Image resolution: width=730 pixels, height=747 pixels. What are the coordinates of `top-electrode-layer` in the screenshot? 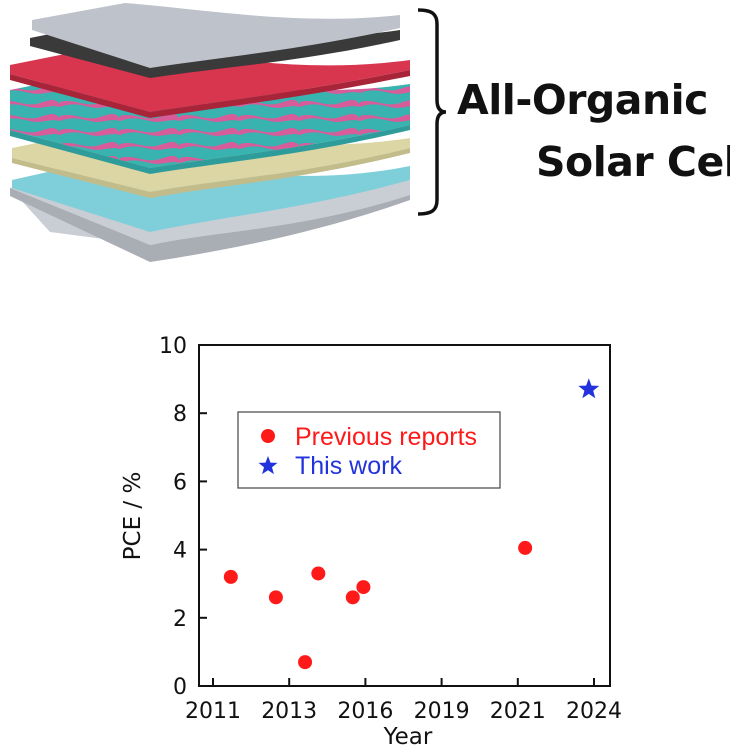 It's located at (216, 35).